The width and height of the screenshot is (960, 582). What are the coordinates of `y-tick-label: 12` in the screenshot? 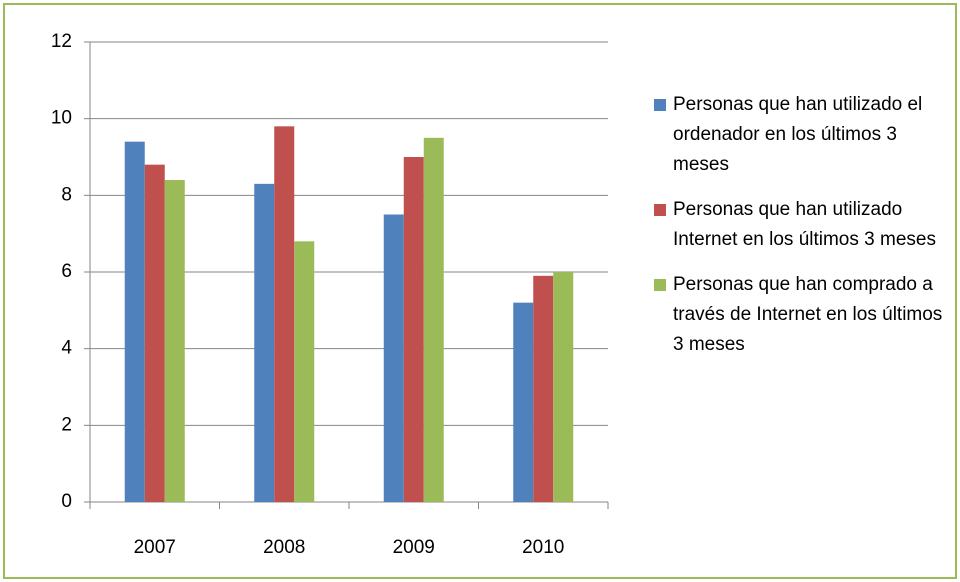 It's located at (61, 41).